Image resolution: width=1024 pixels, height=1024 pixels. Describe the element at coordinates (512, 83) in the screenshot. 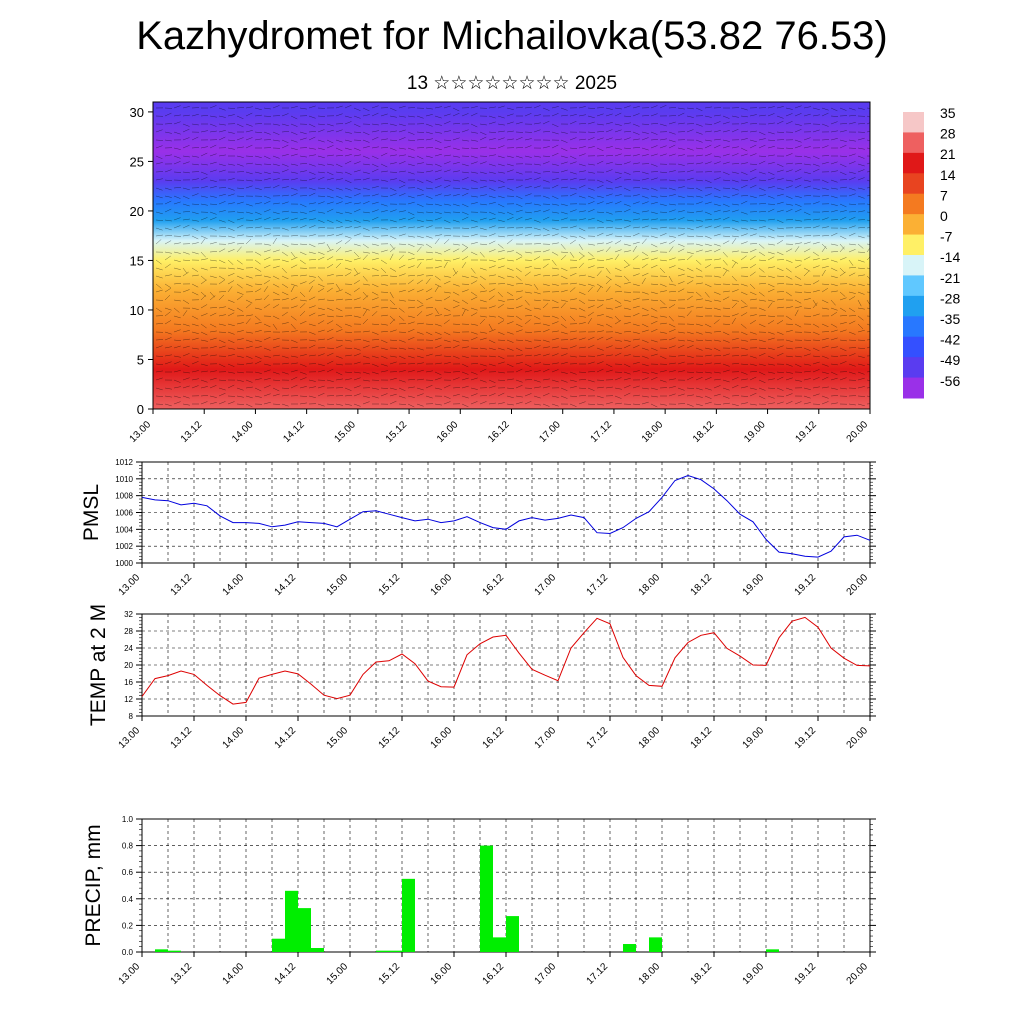

I see `chart-subtitle: 13 ☆☆☆☆☆☆☆☆ 2025` at that location.